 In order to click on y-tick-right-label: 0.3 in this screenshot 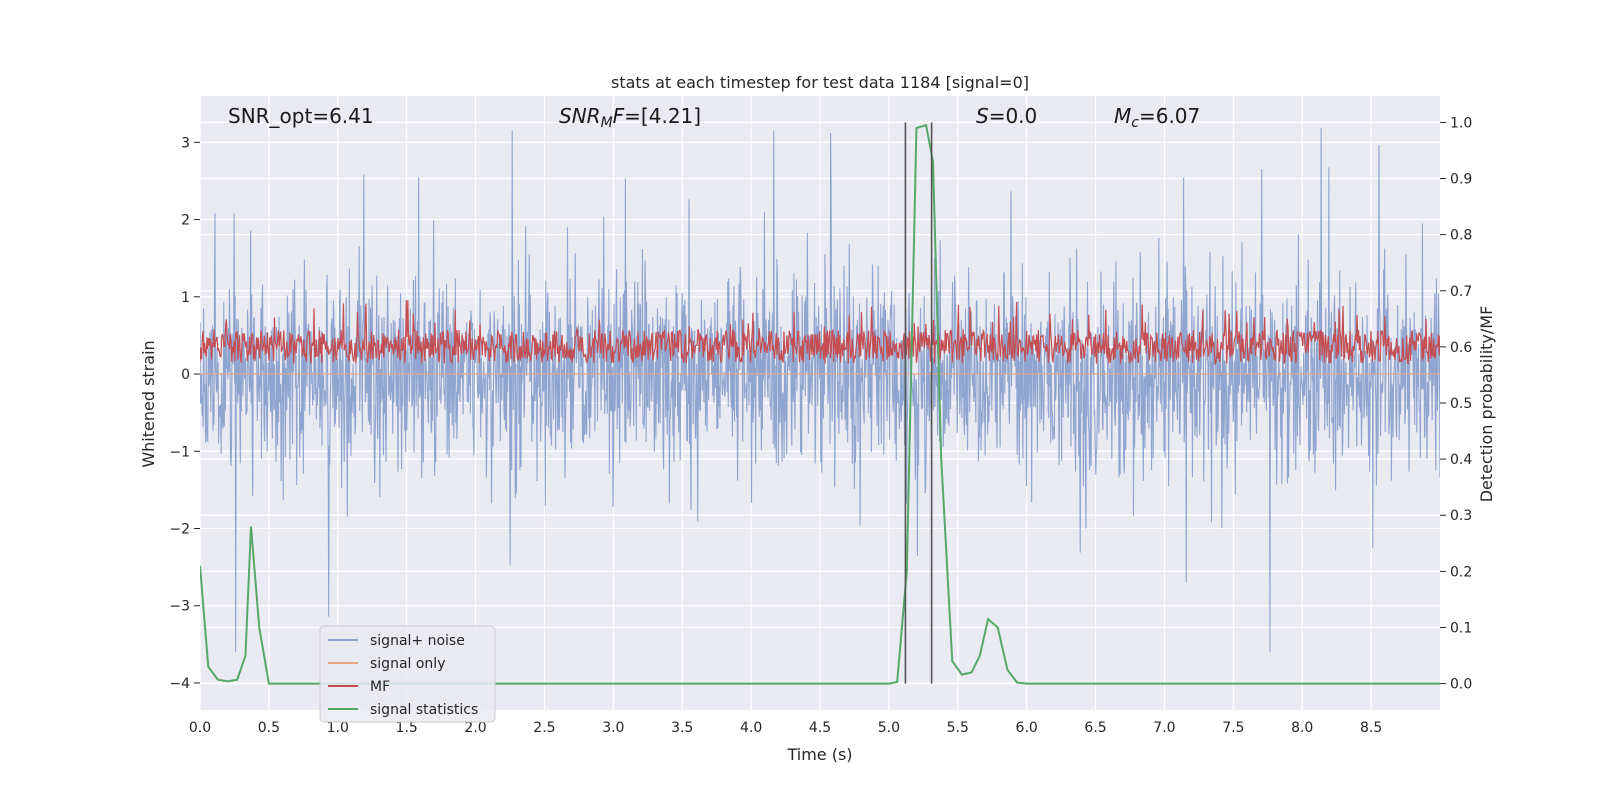, I will do `click(1461, 516)`.